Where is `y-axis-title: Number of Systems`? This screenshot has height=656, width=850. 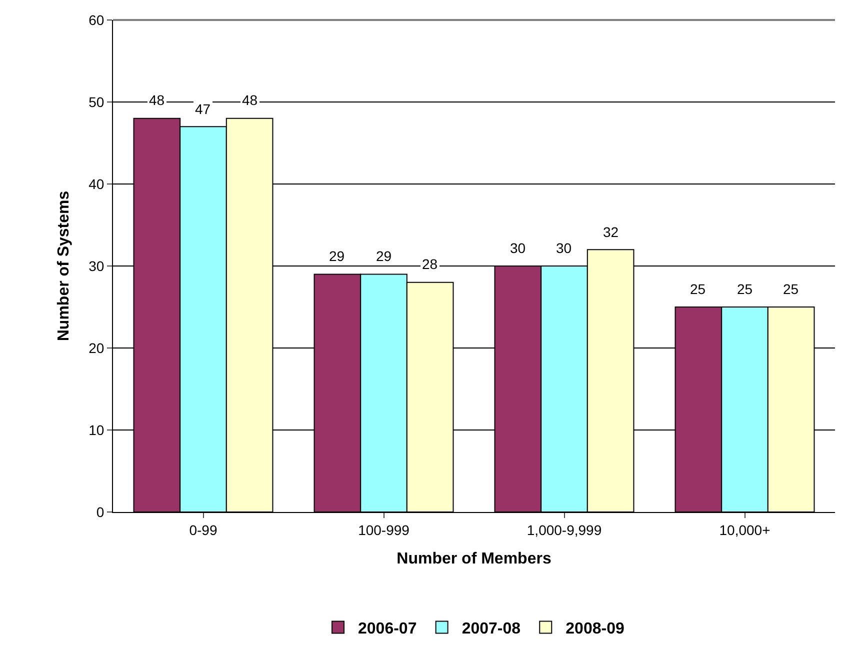 y-axis-title: Number of Systems is located at coordinates (64, 266).